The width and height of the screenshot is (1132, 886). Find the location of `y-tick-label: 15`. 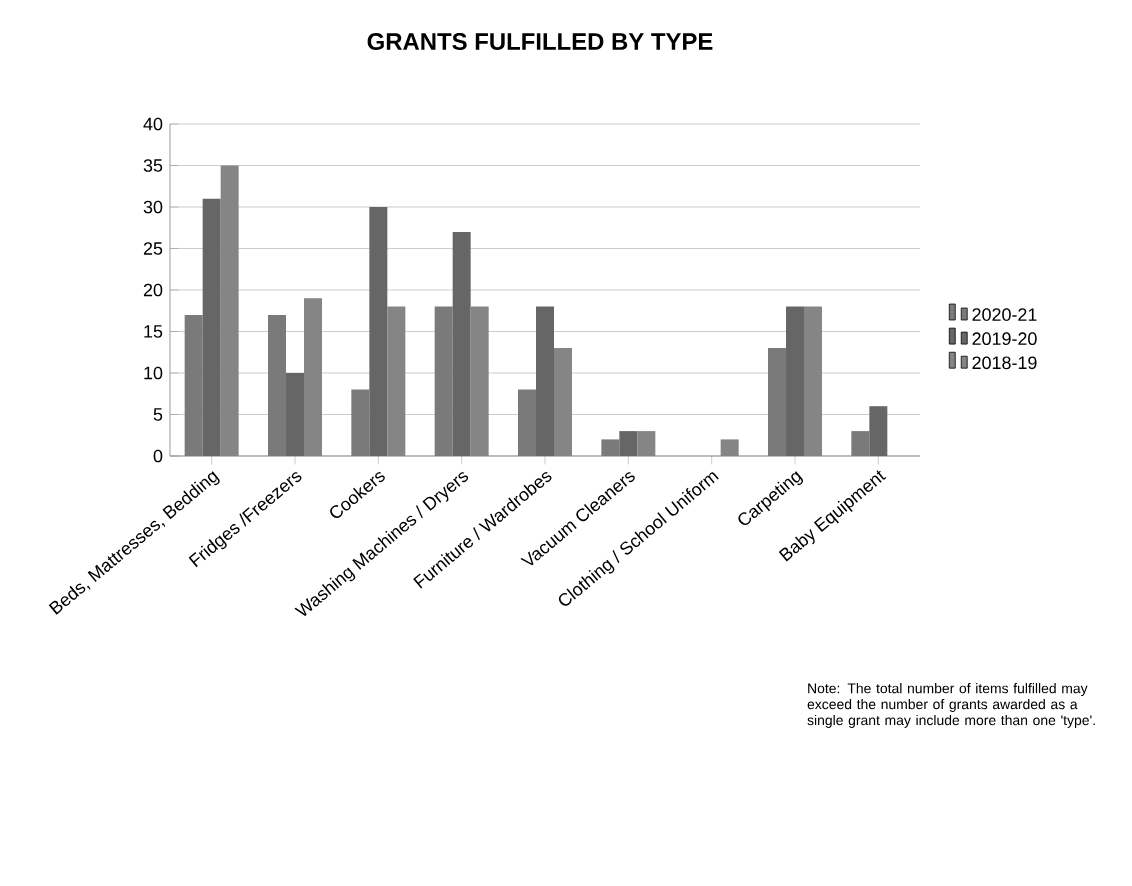

y-tick-label: 15 is located at coordinates (153, 331).